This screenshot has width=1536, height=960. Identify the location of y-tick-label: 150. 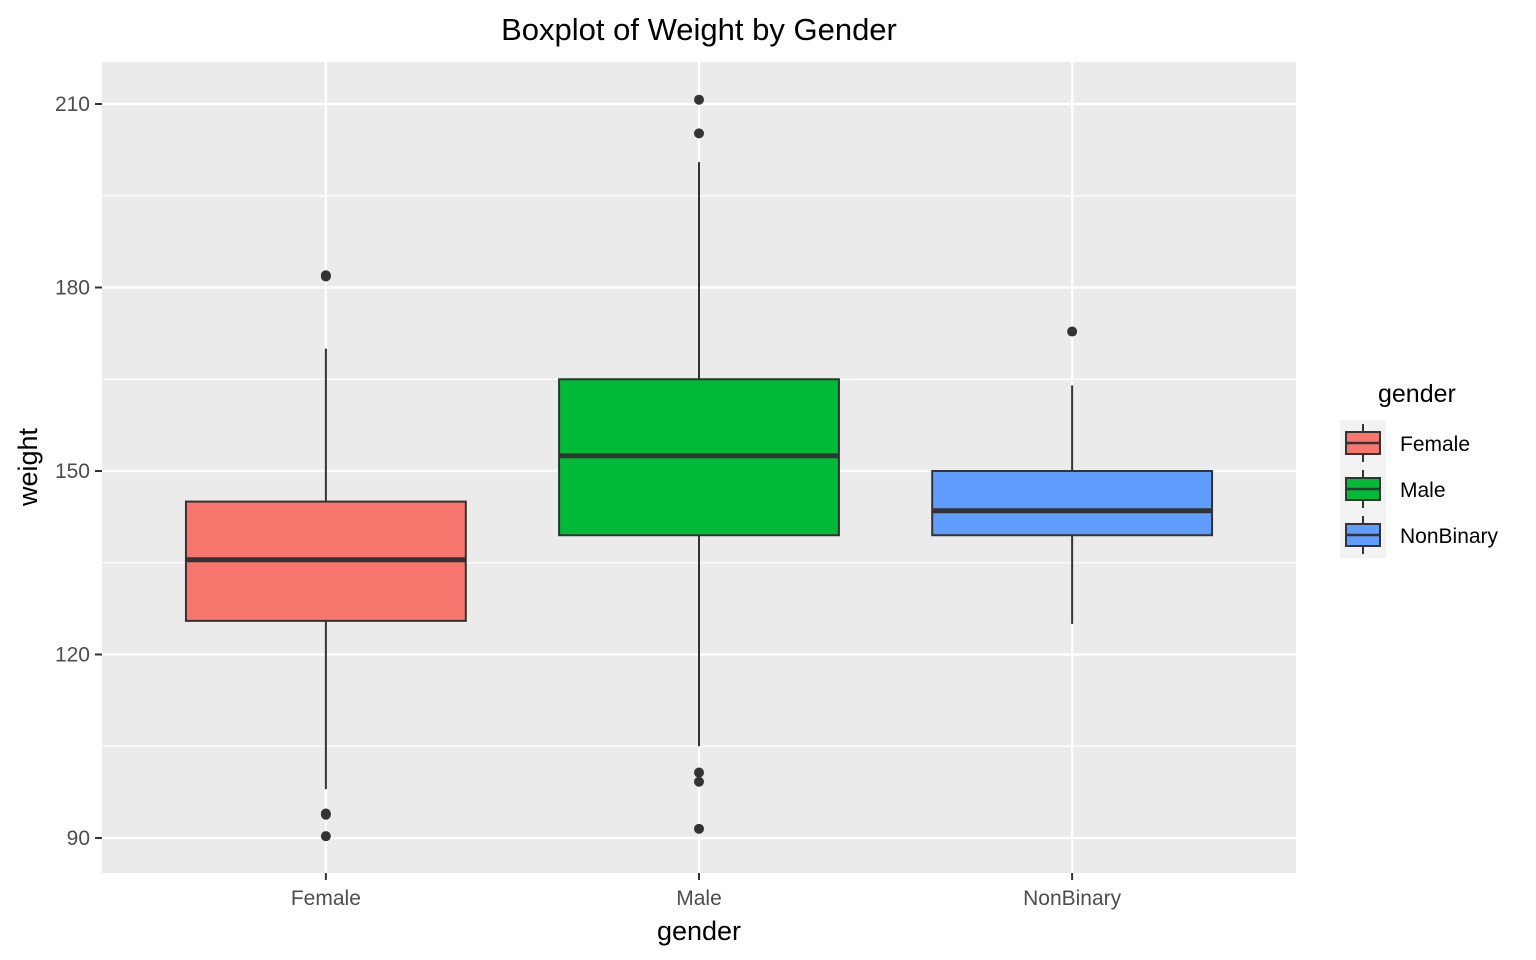
(72, 471).